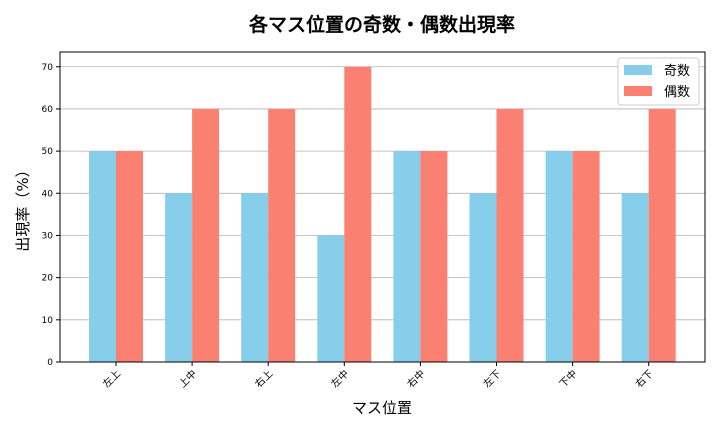 This screenshot has width=720, height=436. Describe the element at coordinates (48, 68) in the screenshot. I see `y-tick-label: 70` at that location.